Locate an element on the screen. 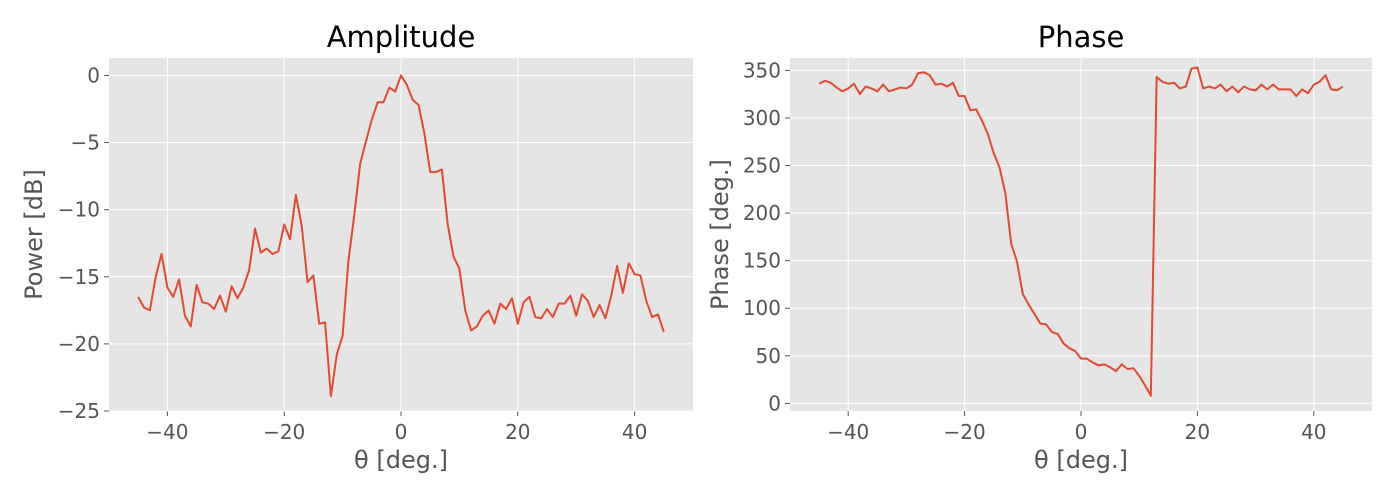 This screenshot has width=1400, height=500. y-tick-label: 200 is located at coordinates (762, 213).